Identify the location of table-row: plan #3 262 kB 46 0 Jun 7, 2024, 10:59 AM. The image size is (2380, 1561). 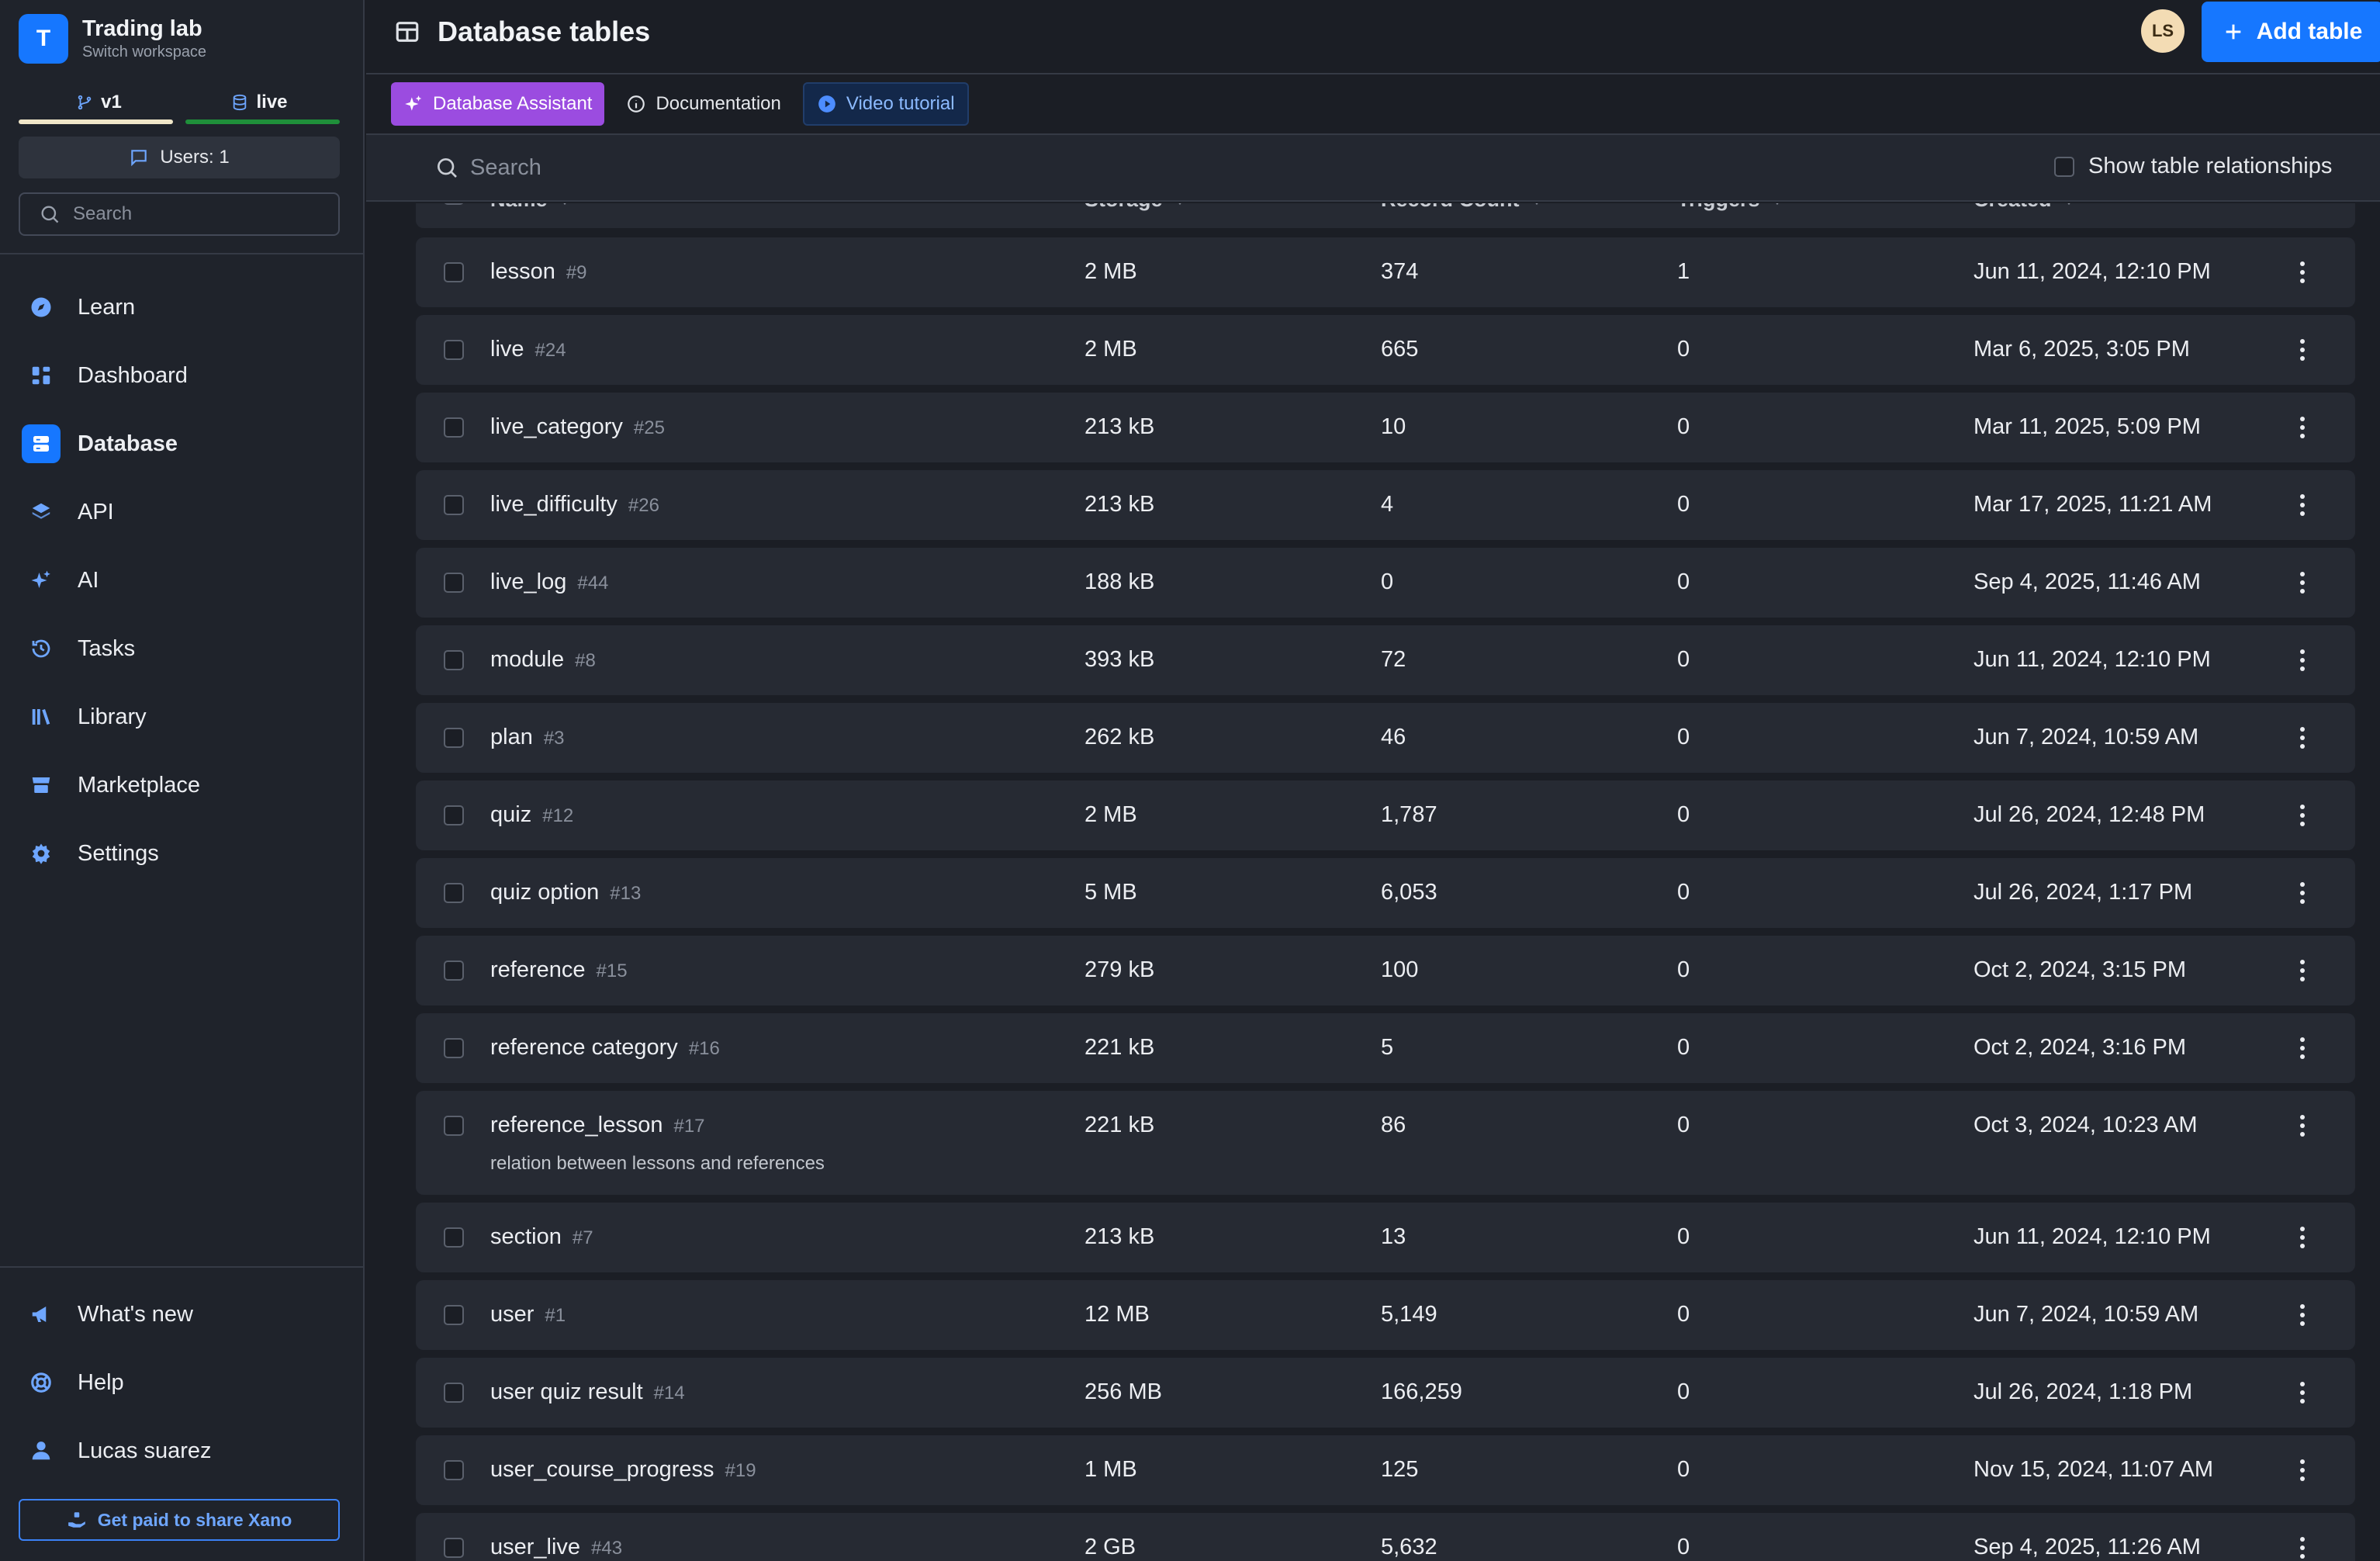
(1385, 738).